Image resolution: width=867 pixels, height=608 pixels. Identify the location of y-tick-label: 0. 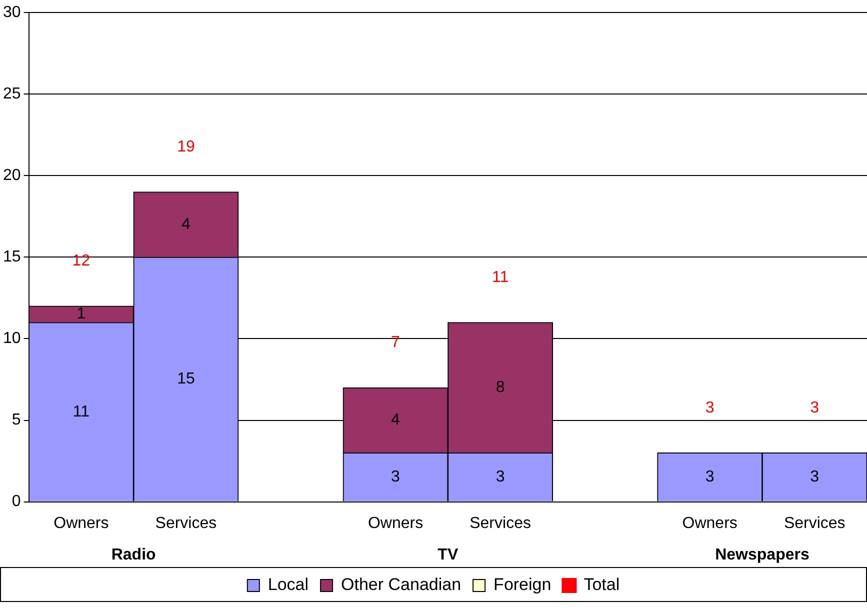
(16, 501).